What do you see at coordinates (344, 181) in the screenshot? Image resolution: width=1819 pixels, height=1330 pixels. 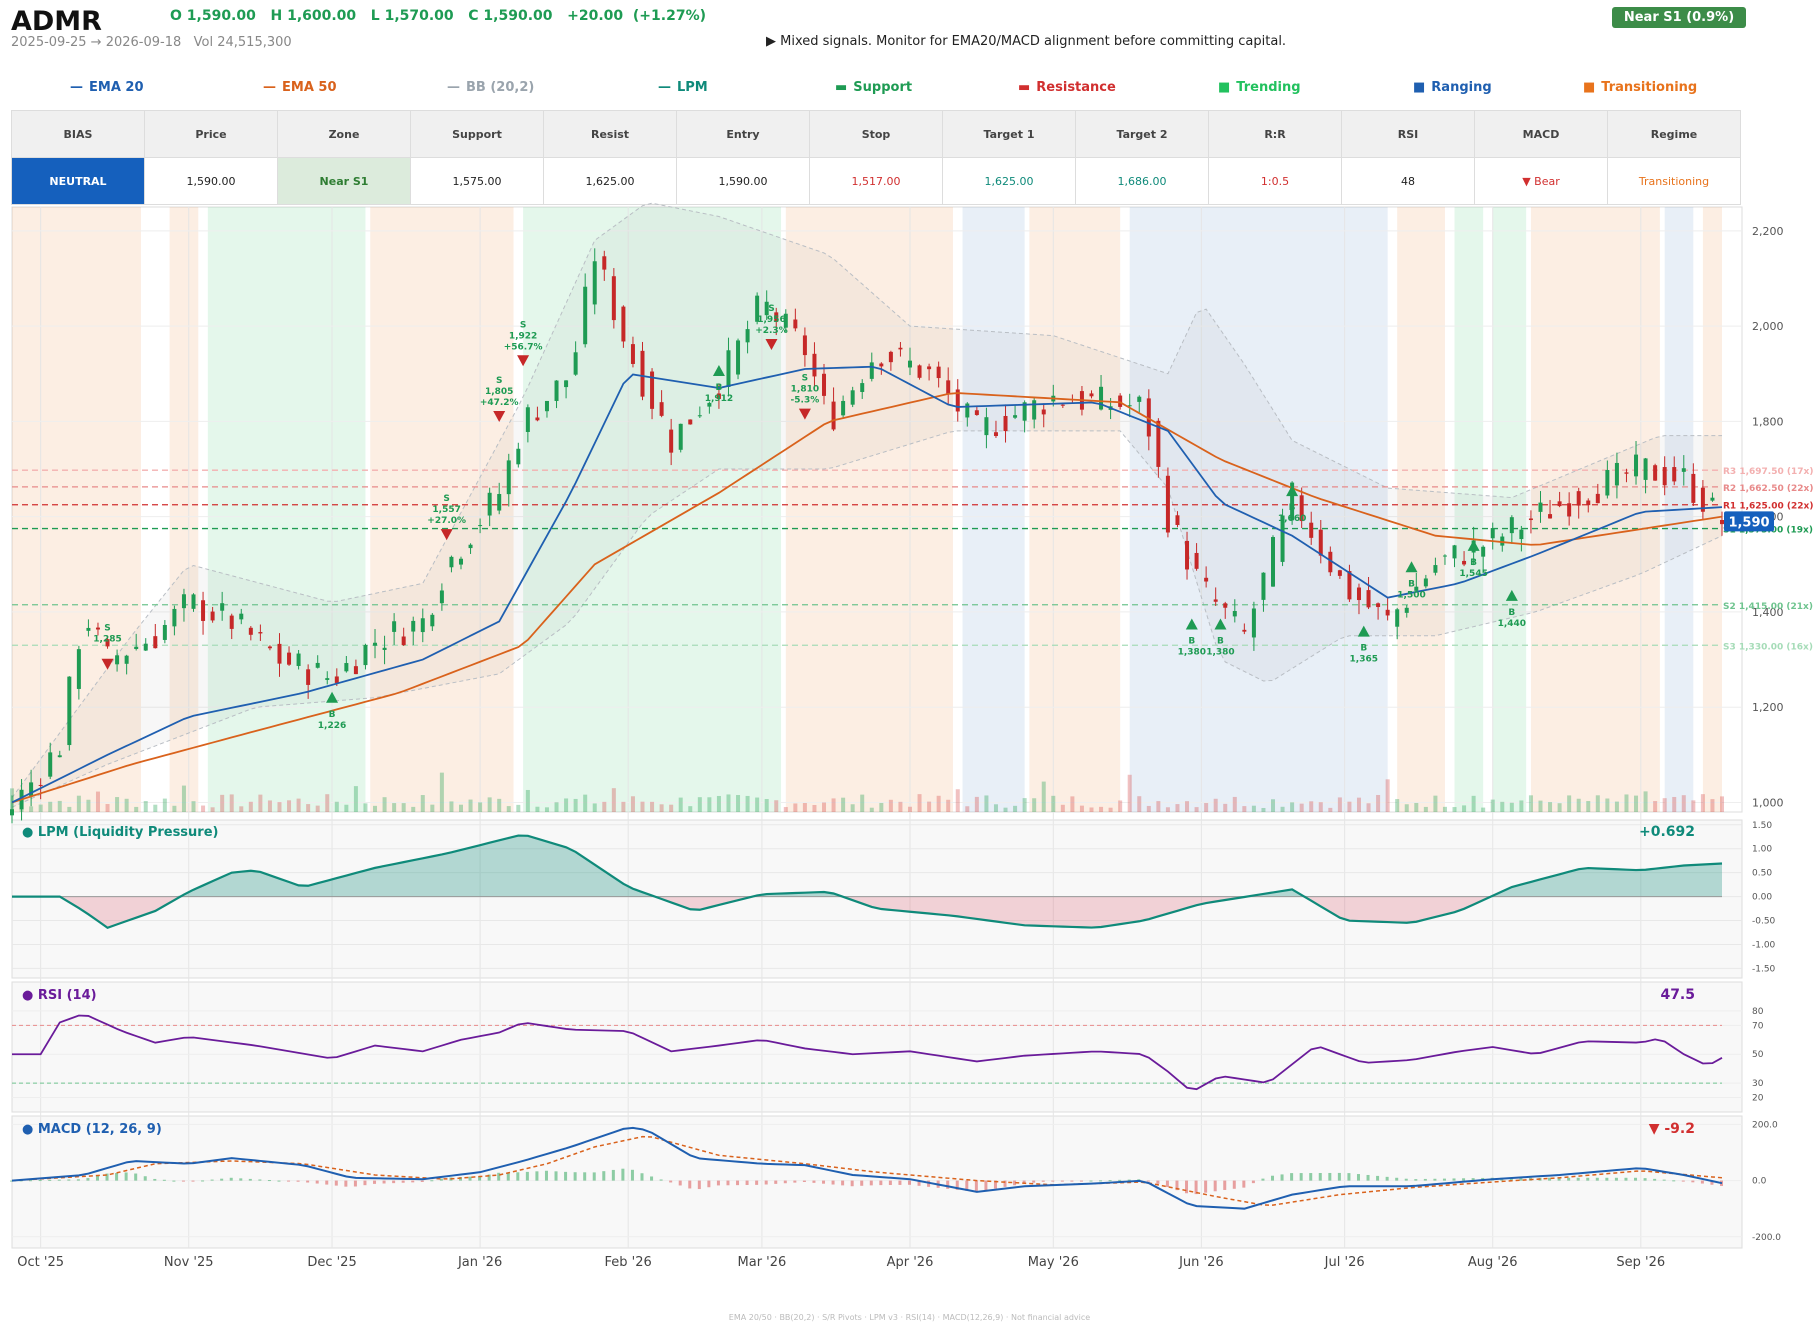 I see `table-value-zone: Near S1` at bounding box center [344, 181].